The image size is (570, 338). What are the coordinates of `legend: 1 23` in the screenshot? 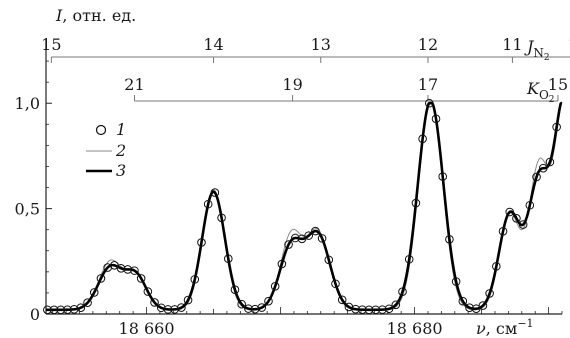 It's located at (106, 150).